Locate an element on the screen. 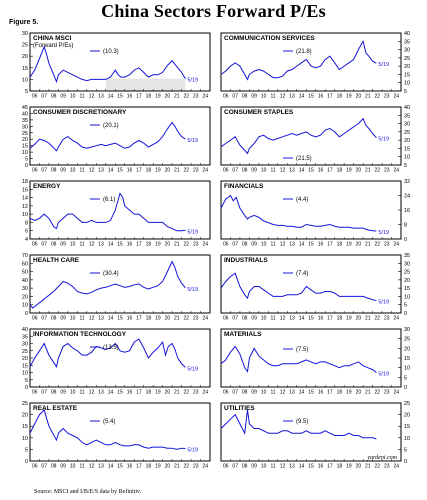 This screenshot has width=427, height=500. legend-value: (21.8) is located at coordinates (304, 52).